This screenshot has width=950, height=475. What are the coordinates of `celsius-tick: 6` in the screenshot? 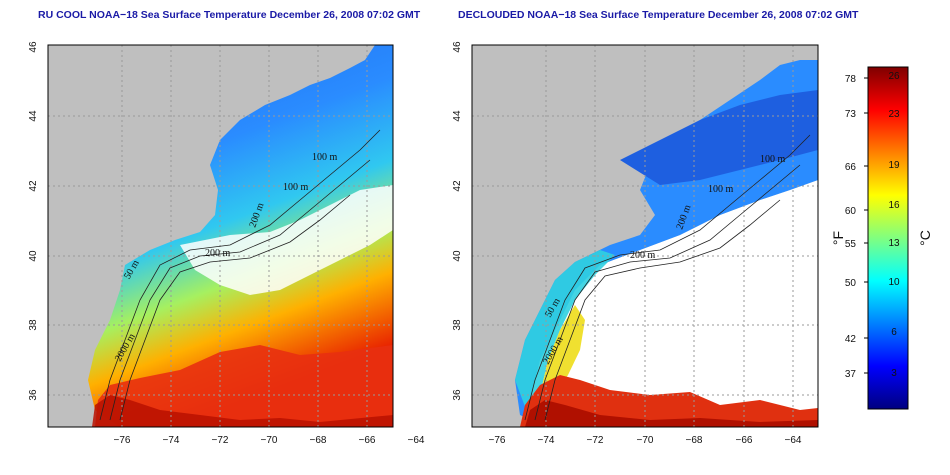 It's located at (894, 332).